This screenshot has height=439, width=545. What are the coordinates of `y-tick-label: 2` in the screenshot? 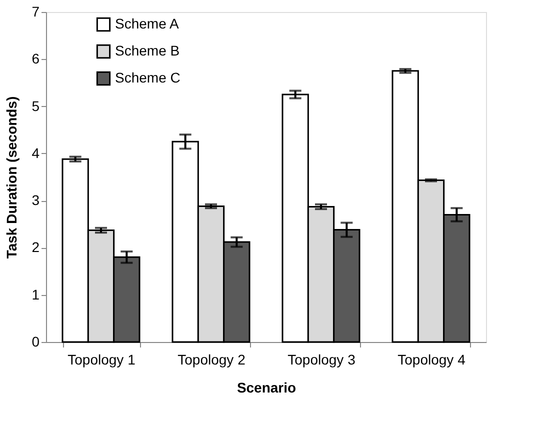 It's located at (36, 247).